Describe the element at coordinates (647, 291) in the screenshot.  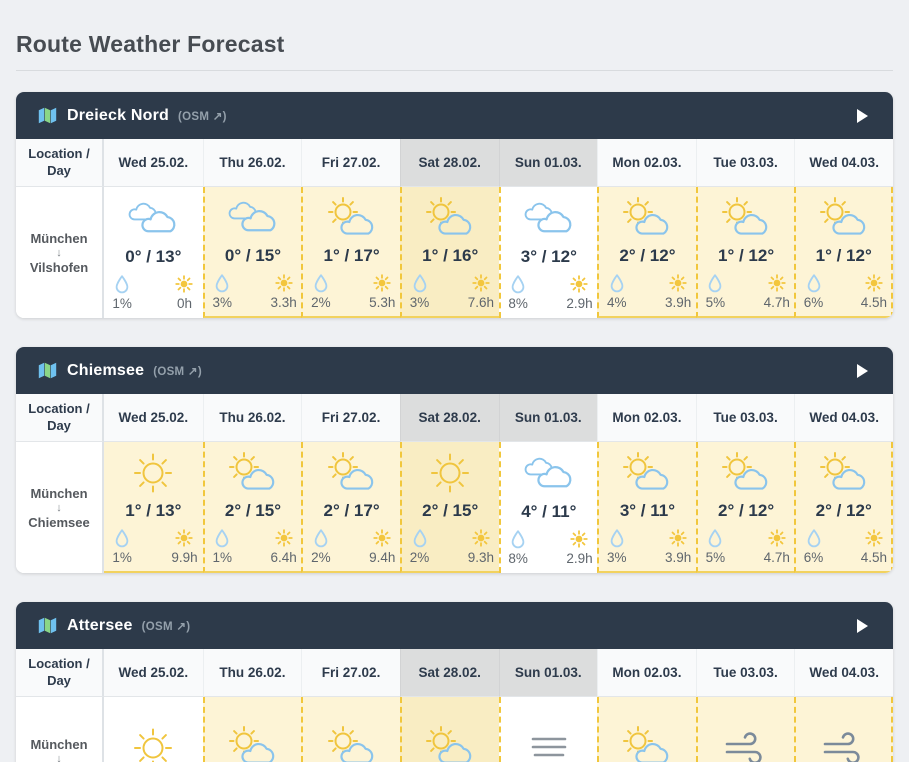
I see `cell-stats: 4% 3.9h` at that location.